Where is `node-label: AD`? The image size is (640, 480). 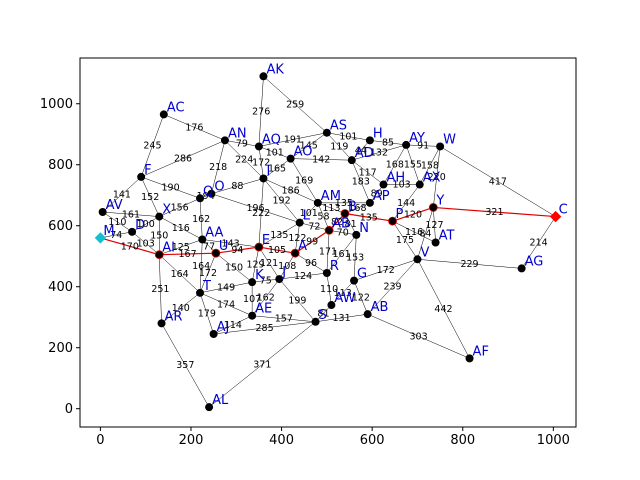 node-label: AD is located at coordinates (364, 153).